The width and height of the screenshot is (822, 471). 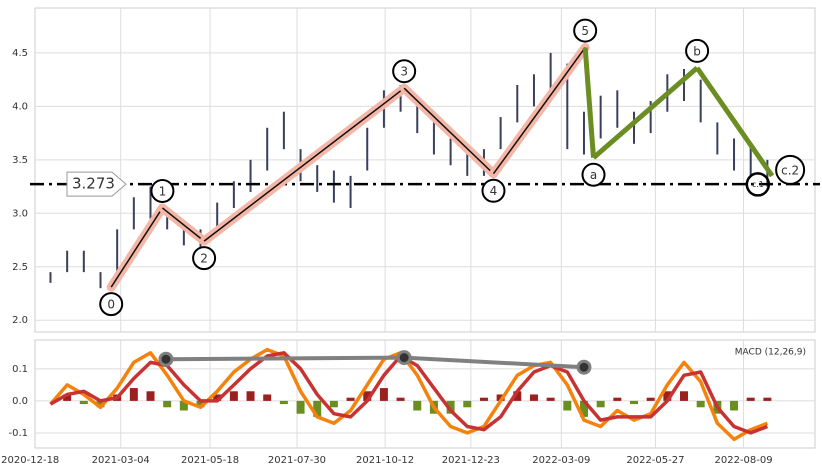 I want to click on level-label: 3.273, so click(x=93, y=184).